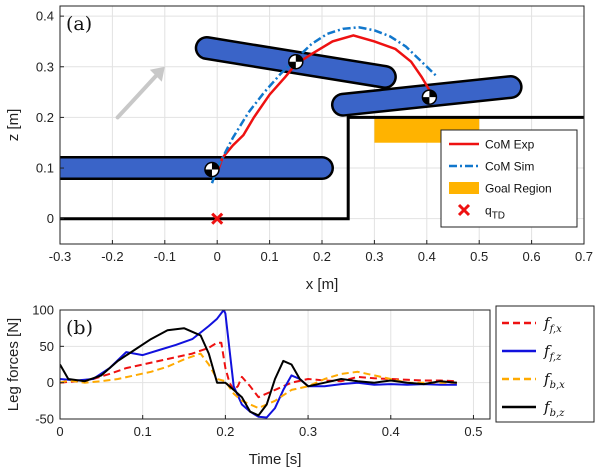  I want to click on legend-label-subscript: b,x, so click(558, 385).